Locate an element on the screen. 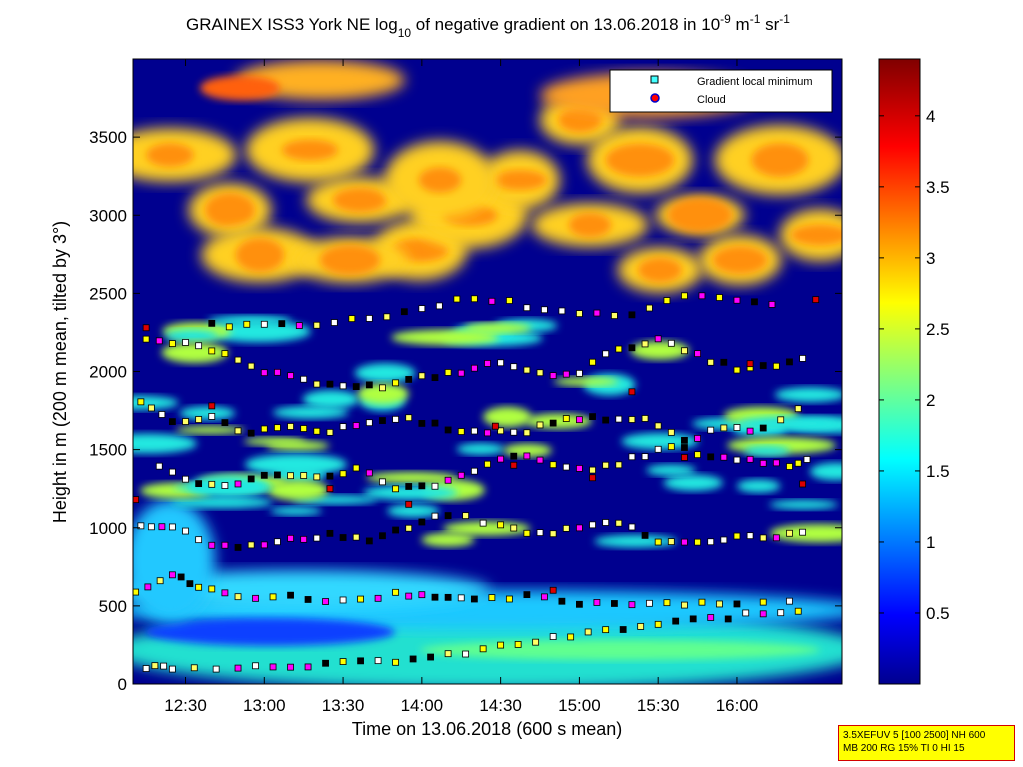 Image resolution: width=1023 pixels, height=767 pixels. colorbar-tick-label: 1 is located at coordinates (930, 542).